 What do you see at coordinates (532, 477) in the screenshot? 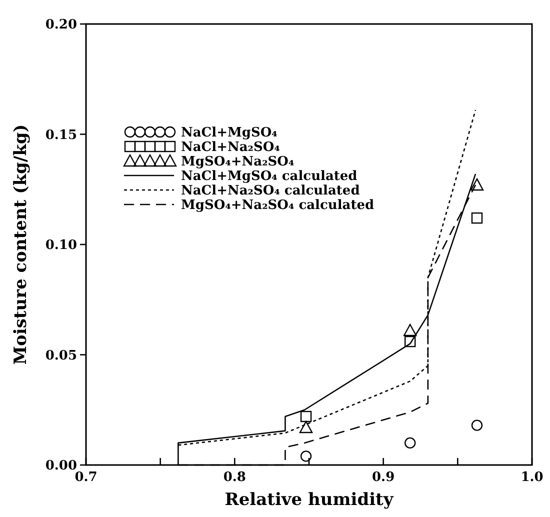
I see `text: 1.0` at bounding box center [532, 477].